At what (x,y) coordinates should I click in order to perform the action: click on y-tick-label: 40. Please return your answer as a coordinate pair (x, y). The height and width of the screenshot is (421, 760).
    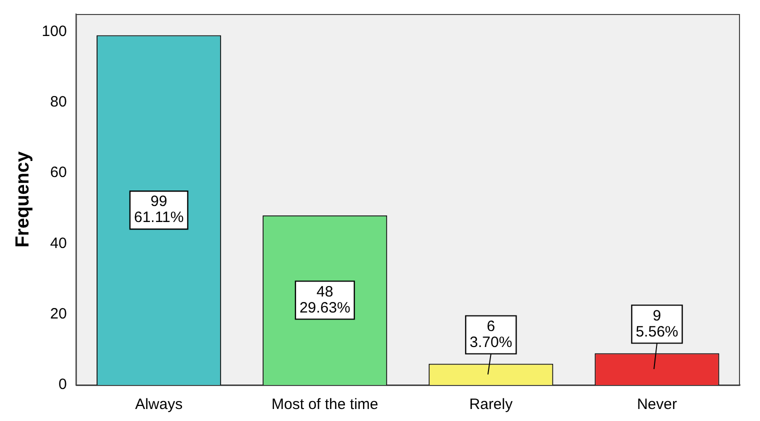
    Looking at the image, I should click on (58, 243).